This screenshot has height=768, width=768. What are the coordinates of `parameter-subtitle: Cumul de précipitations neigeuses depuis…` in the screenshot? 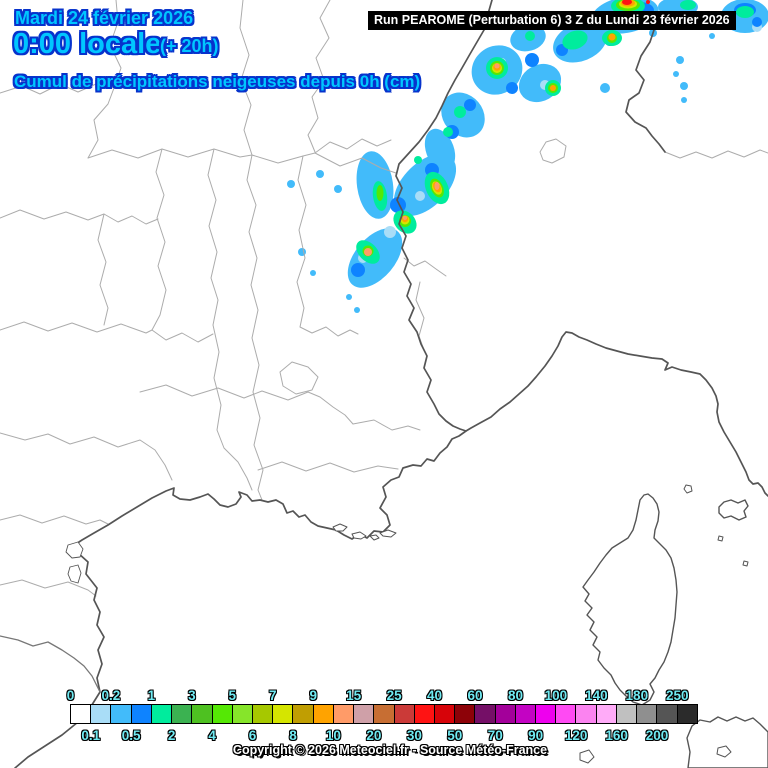 It's located at (217, 81).